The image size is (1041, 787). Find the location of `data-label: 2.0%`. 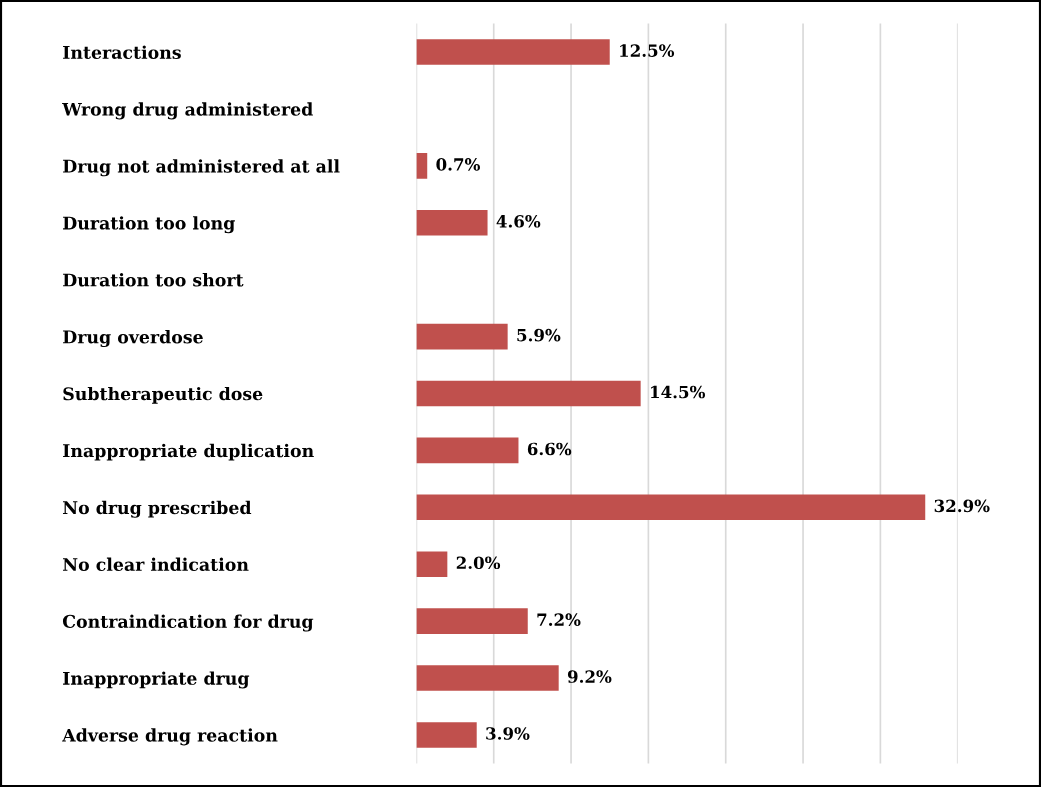

data-label: 2.0% is located at coordinates (478, 563).